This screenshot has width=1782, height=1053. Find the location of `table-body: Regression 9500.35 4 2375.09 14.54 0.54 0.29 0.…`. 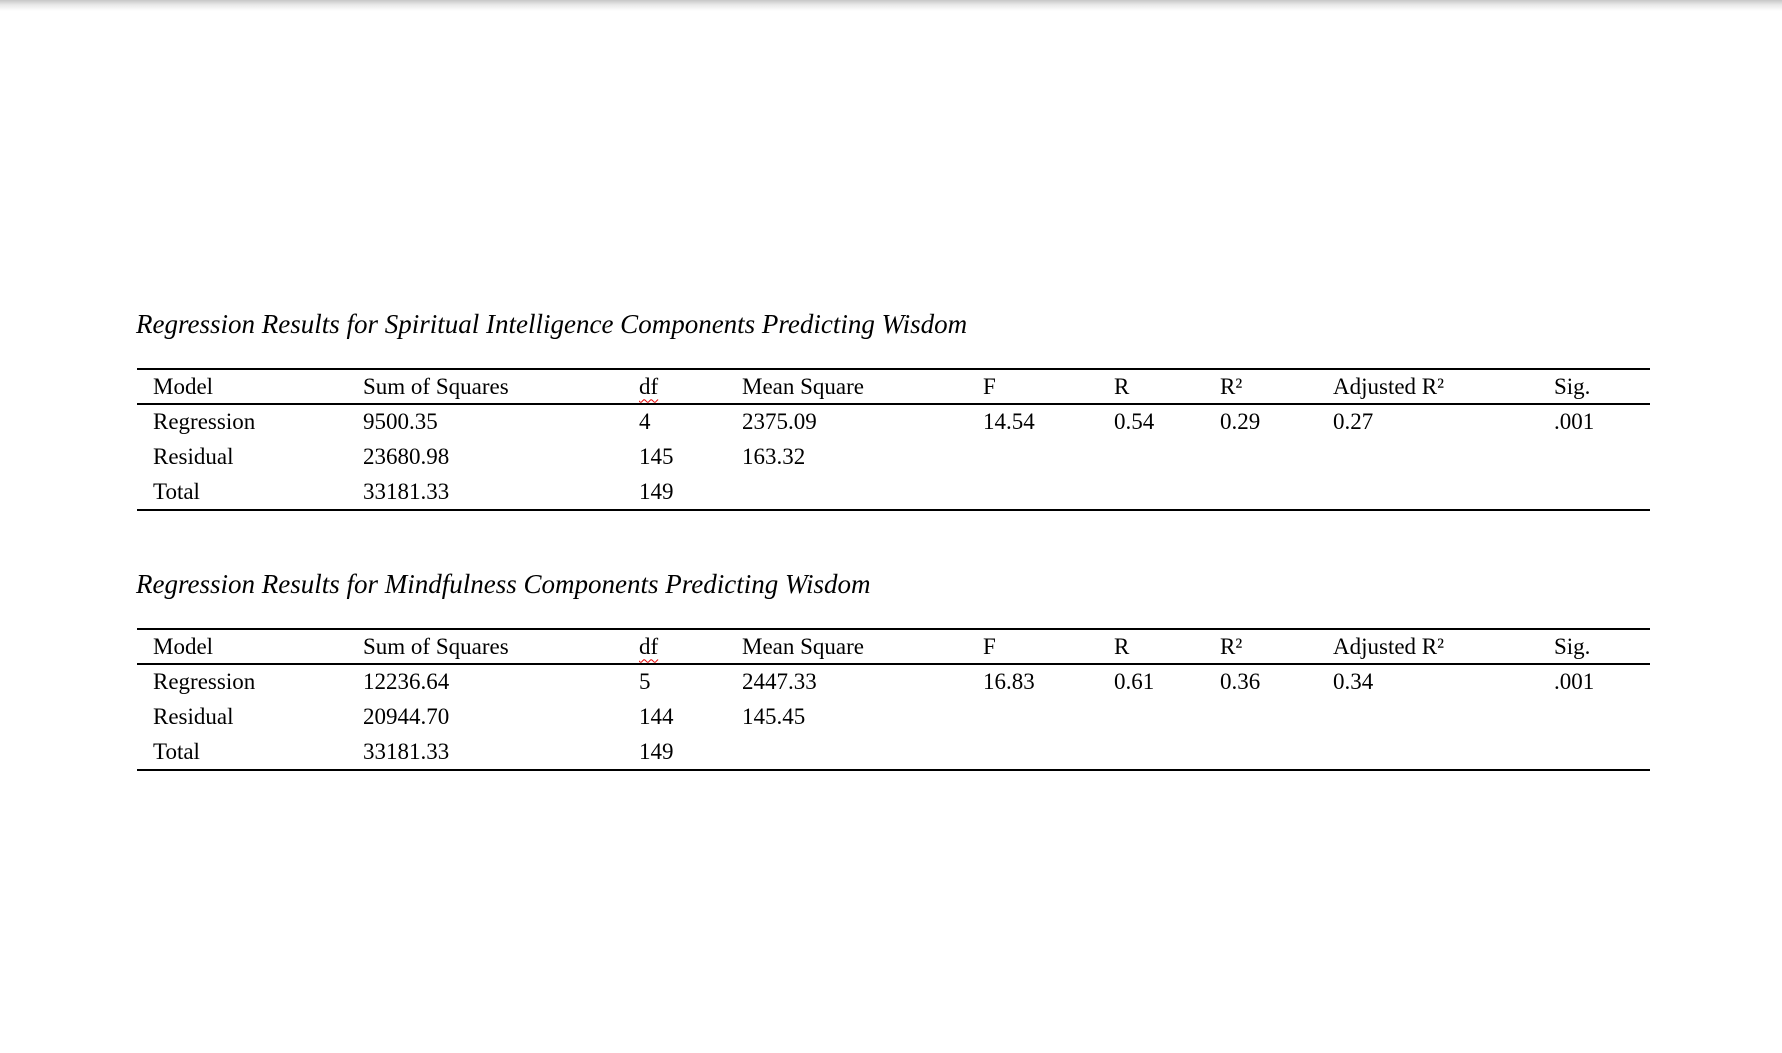

table-body: Regression 9500.35 4 2375.09 14.54 0.54 0.29 0.… is located at coordinates (893, 457).